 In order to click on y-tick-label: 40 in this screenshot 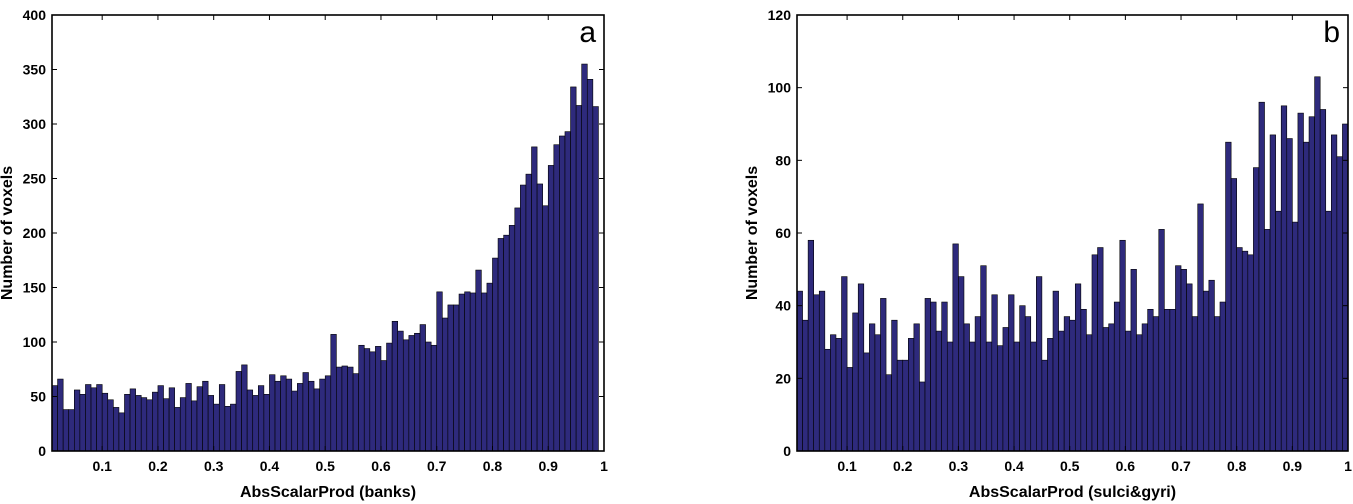, I will do `click(783, 306)`.